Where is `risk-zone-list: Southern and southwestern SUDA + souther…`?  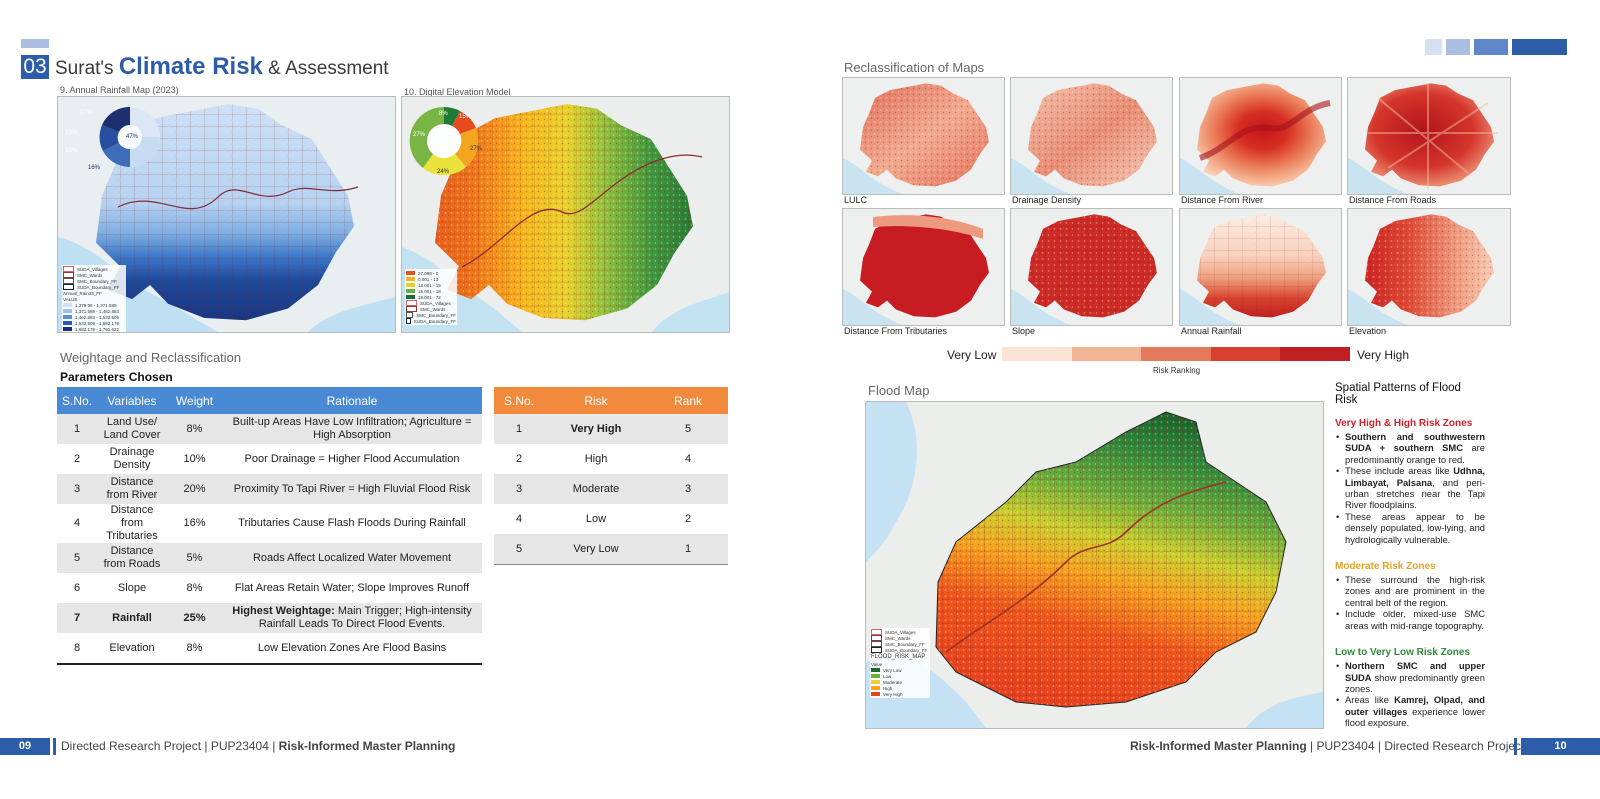
risk-zone-list: Southern and southwestern SUDA + souther… is located at coordinates (1410, 488).